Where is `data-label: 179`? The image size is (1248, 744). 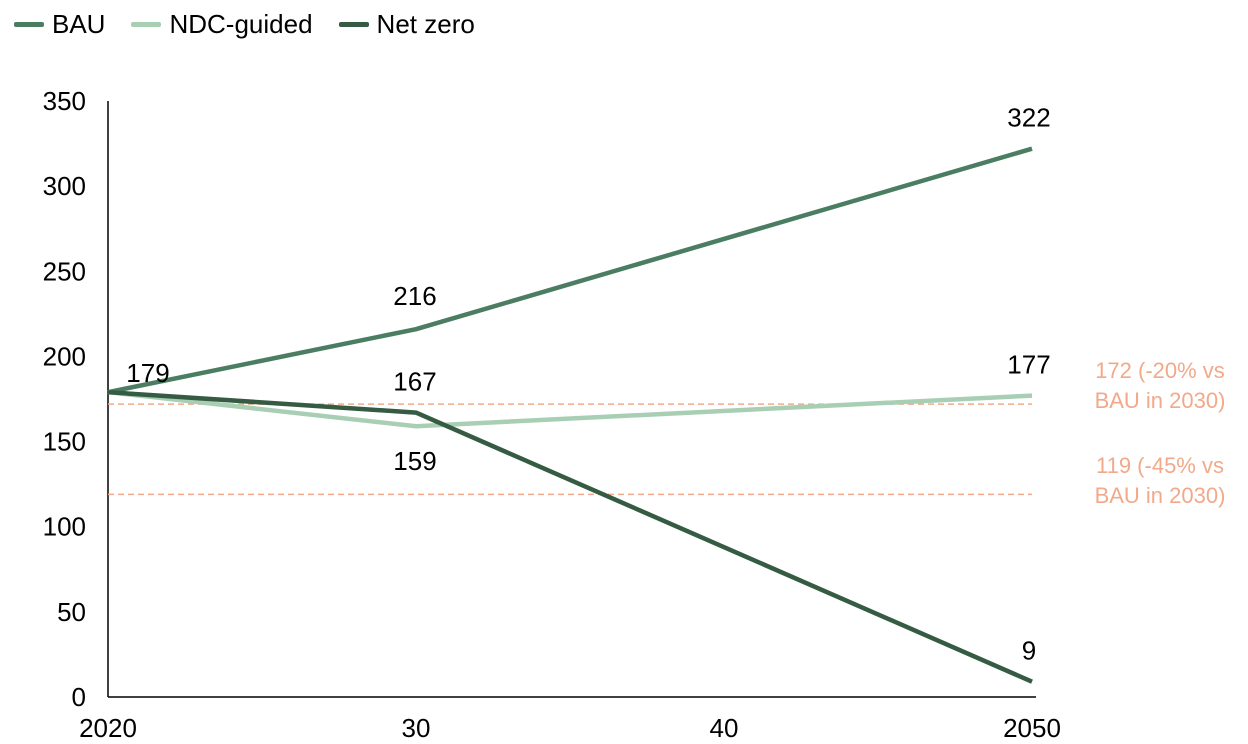 data-label: 179 is located at coordinates (147, 373).